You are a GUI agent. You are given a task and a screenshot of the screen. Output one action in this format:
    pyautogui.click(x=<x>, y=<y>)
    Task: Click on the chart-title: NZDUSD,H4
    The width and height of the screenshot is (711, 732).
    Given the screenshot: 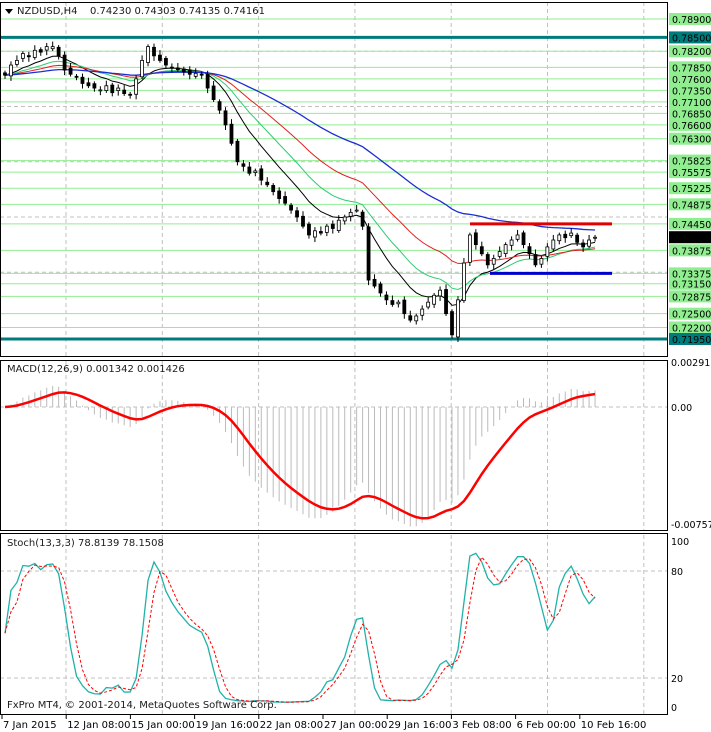 What is the action you would take?
    pyautogui.click(x=47, y=11)
    